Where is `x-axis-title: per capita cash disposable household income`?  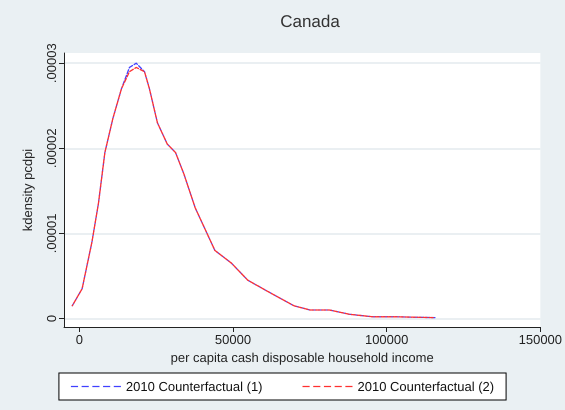 x-axis-title: per capita cash disposable household income is located at coordinates (302, 357).